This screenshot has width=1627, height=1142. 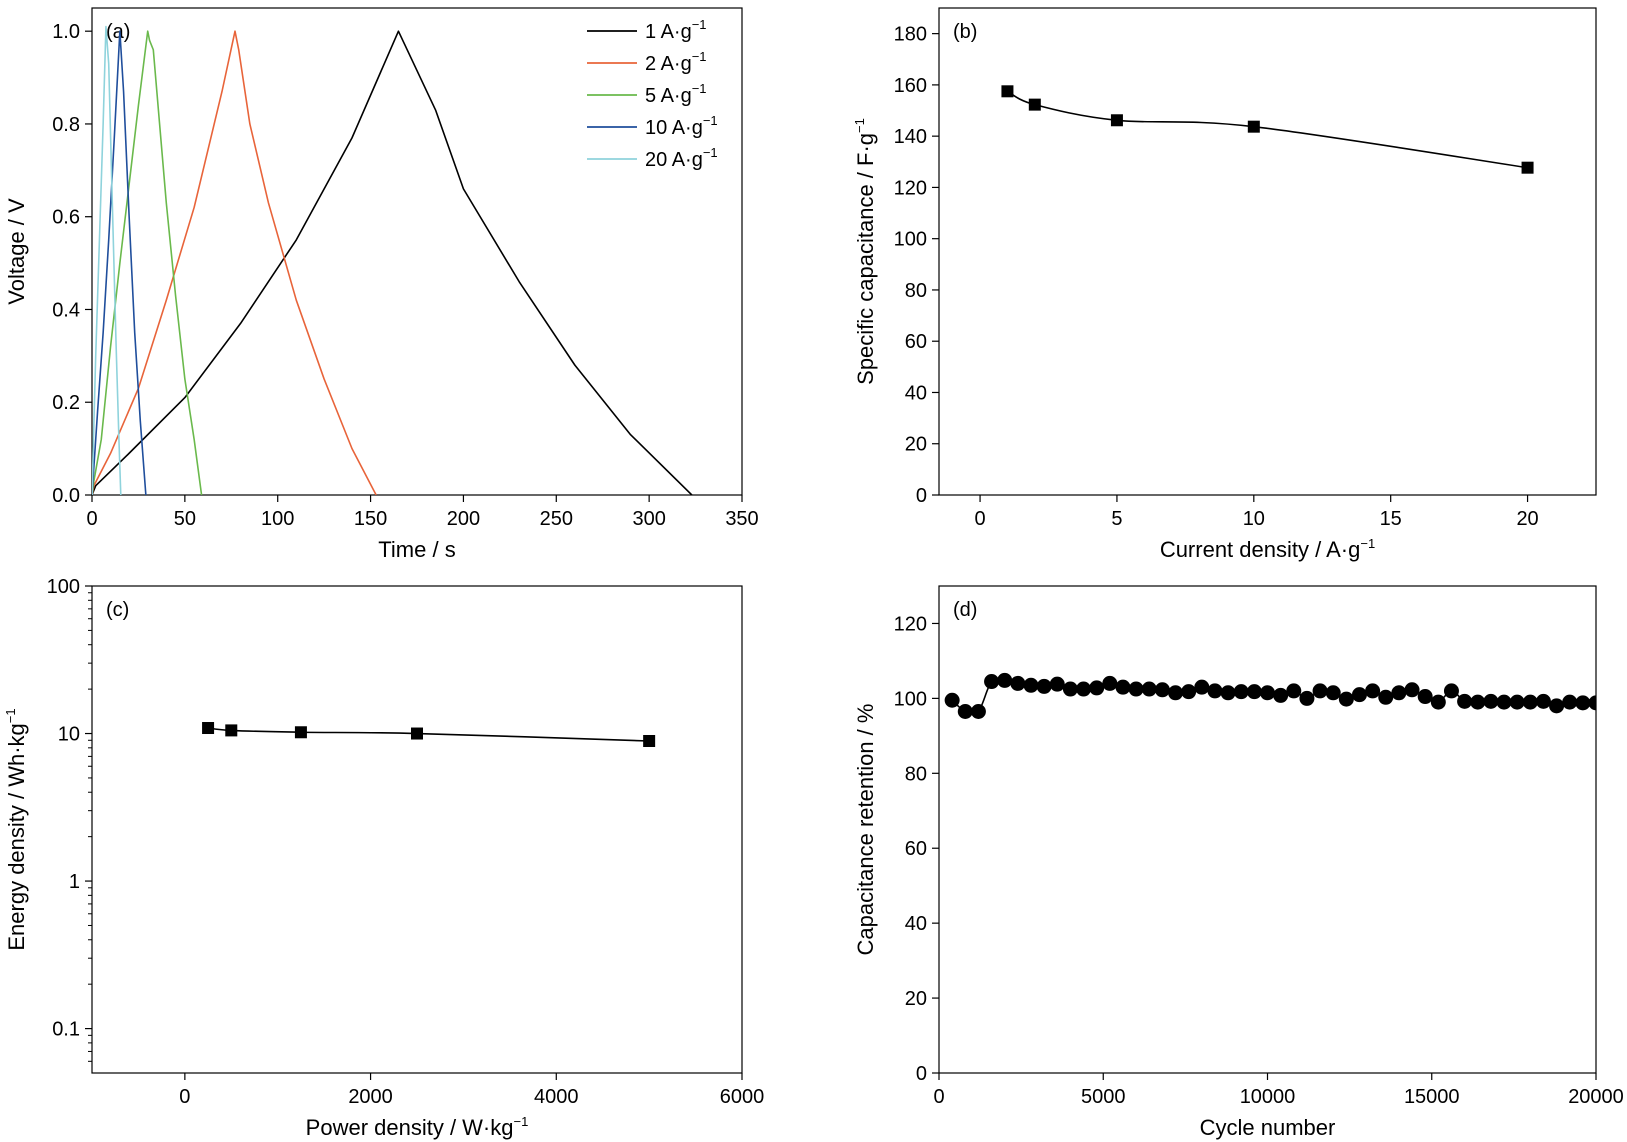 What do you see at coordinates (910, 137) in the screenshot?
I see `y-tick-label: 140` at bounding box center [910, 137].